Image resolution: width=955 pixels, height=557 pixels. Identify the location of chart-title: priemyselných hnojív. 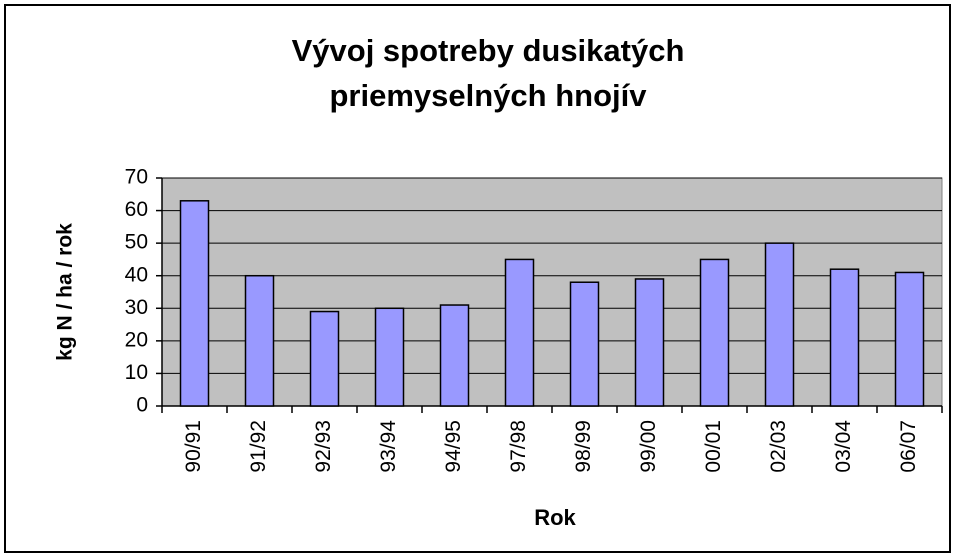
(489, 95).